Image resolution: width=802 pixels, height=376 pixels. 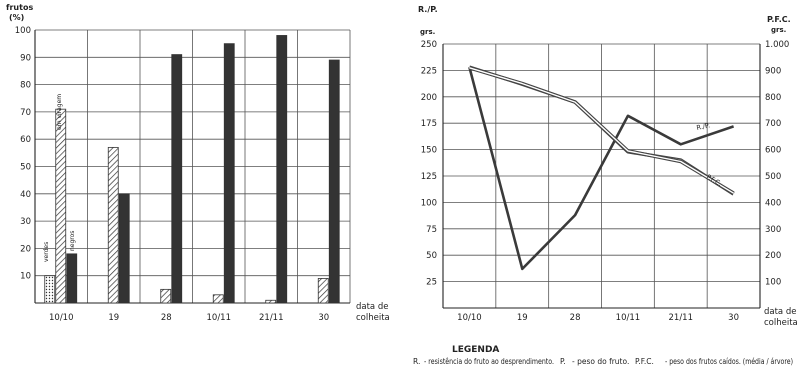 What do you see at coordinates (61, 318) in the screenshot?
I see `bar-x-tick-label: 10/10` at bounding box center [61, 318].